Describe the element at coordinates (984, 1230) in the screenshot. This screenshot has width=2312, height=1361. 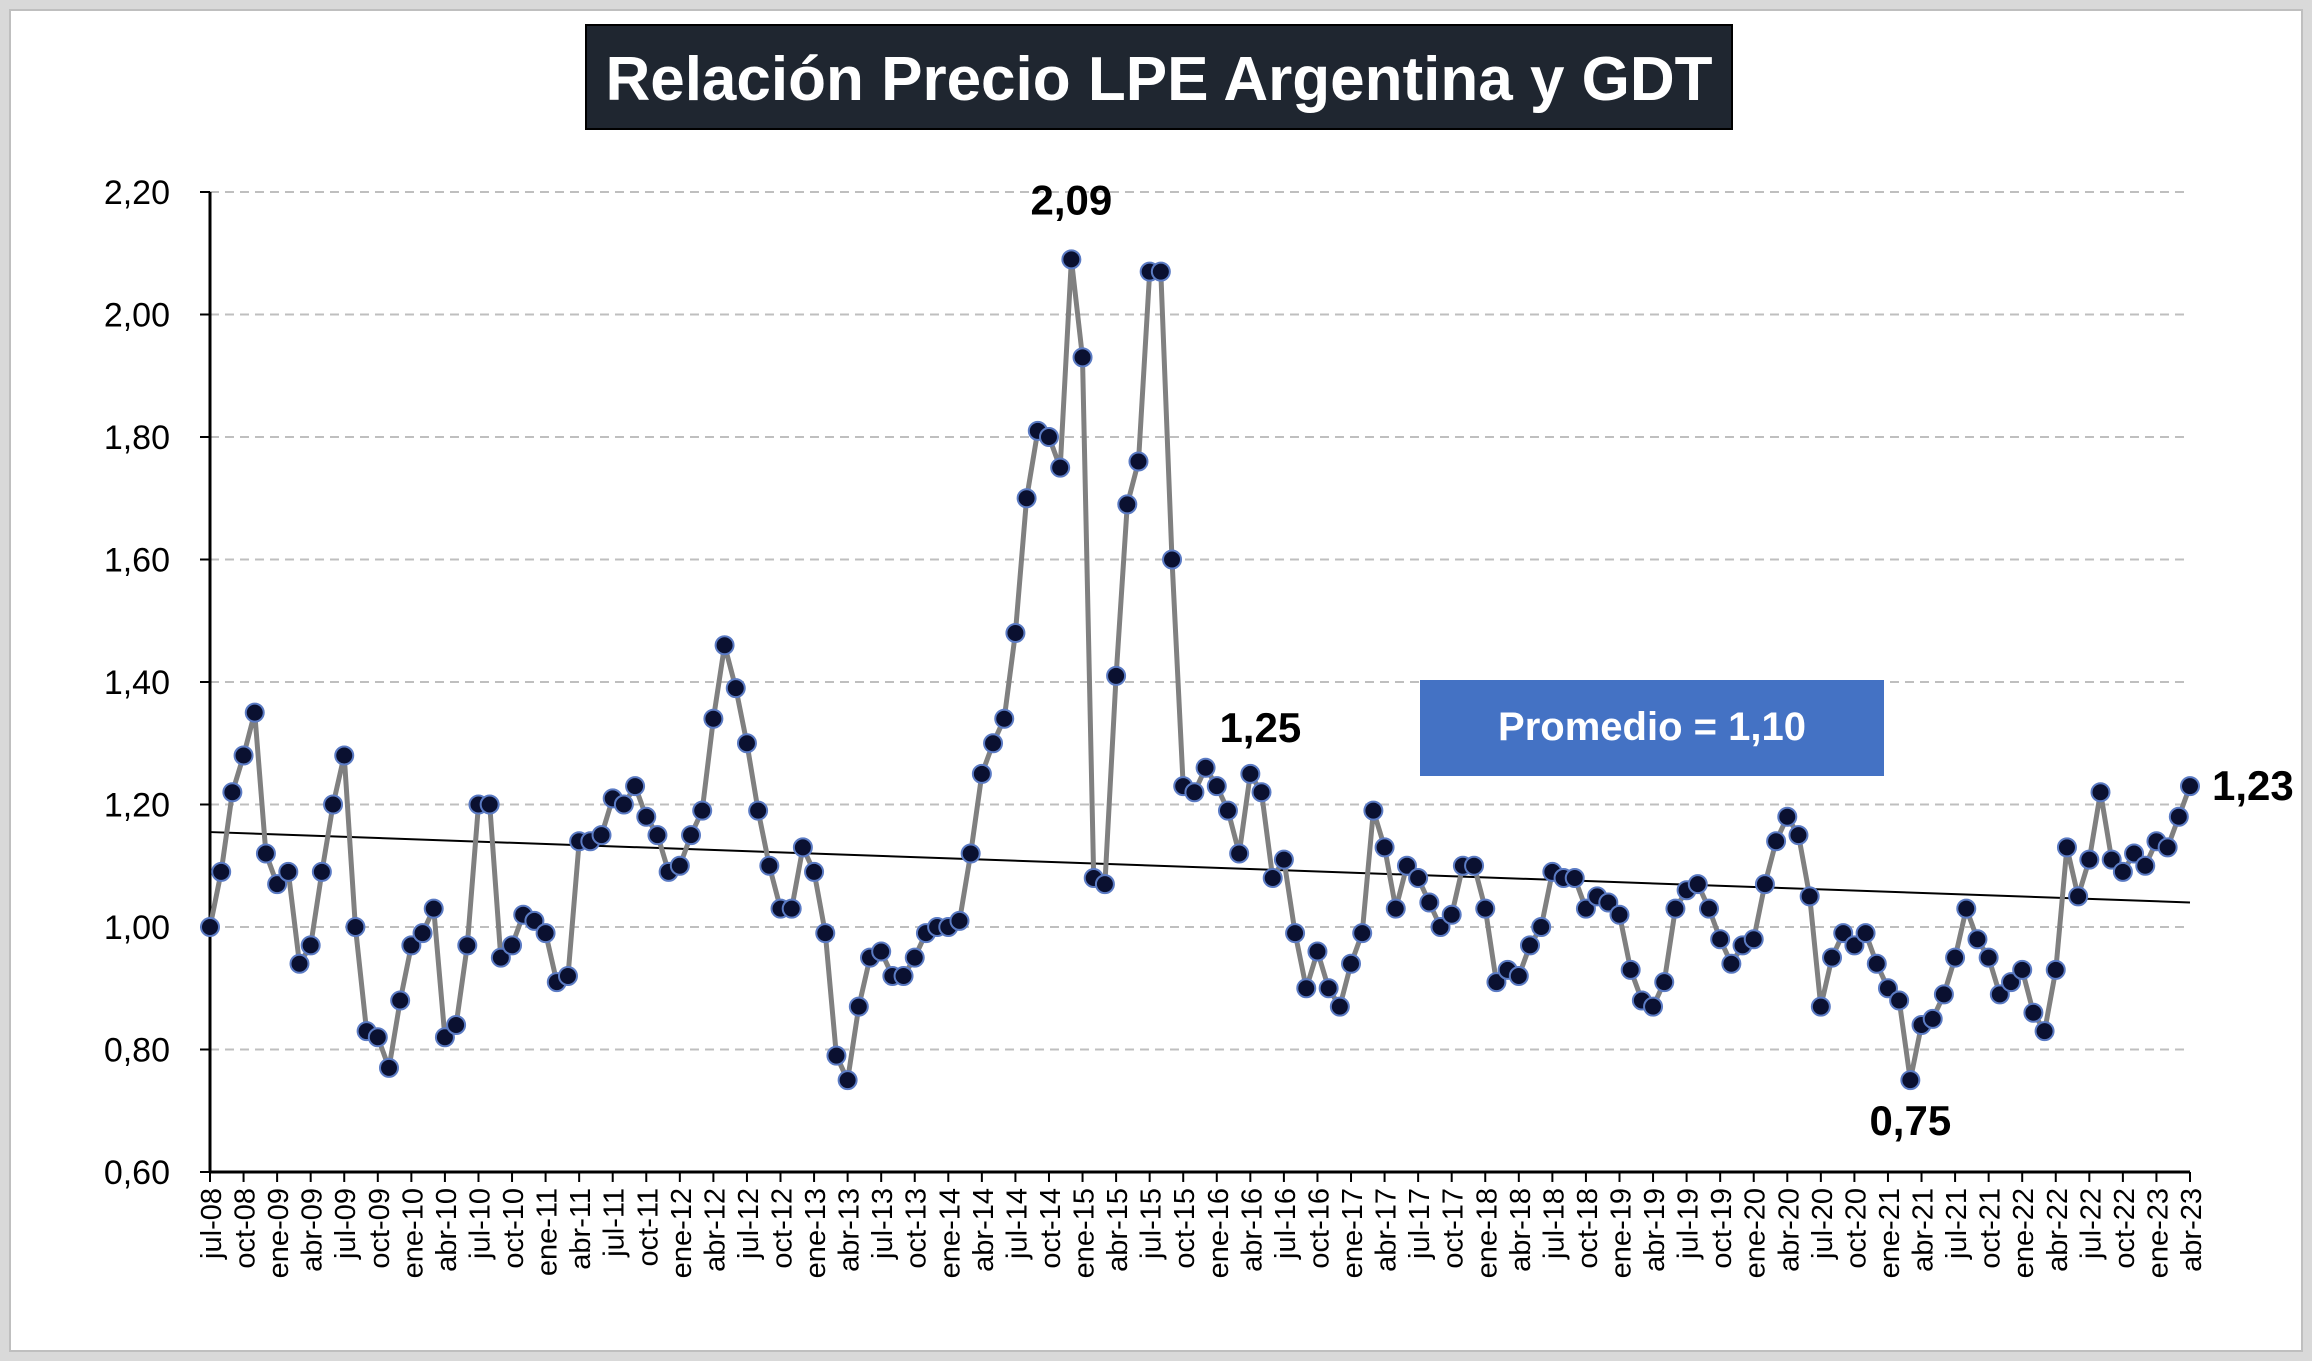
I see `x-tick-label: abr-14` at that location.